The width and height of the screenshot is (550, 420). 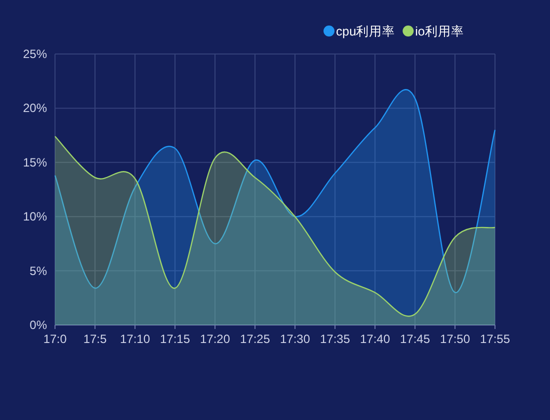 I want to click on y-tick-label: 10%, so click(x=35, y=217).